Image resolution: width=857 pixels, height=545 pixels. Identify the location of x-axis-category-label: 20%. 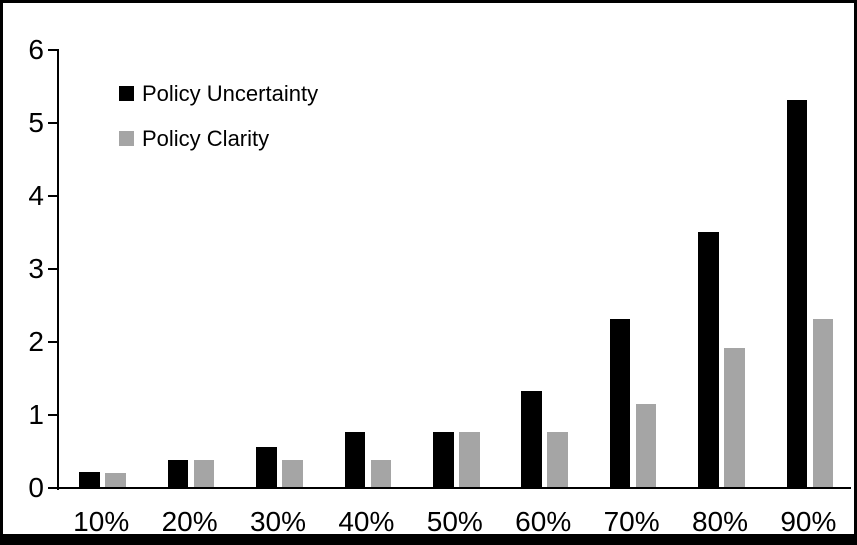
(189, 521).